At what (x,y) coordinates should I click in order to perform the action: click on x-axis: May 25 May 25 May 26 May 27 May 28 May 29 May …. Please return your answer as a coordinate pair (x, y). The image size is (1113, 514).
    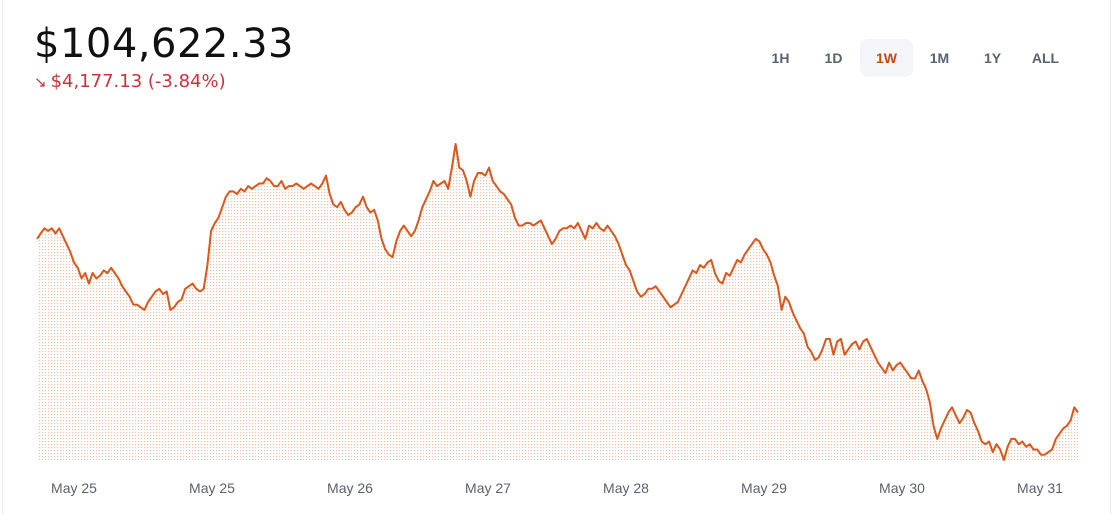
    Looking at the image, I should click on (557, 488).